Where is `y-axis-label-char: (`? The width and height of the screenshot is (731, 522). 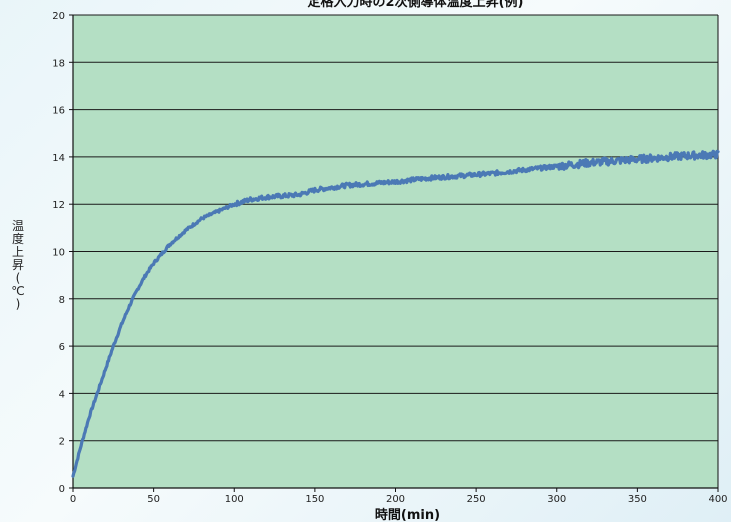
y-axis-label-char: ( is located at coordinates (18, 278).